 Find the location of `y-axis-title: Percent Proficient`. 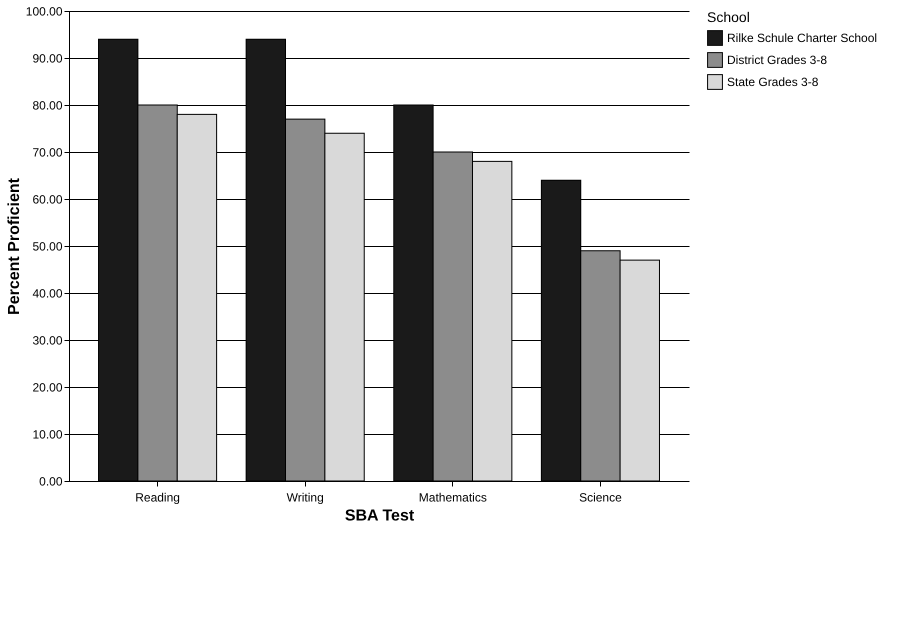

y-axis-title: Percent Proficient is located at coordinates (14, 246).